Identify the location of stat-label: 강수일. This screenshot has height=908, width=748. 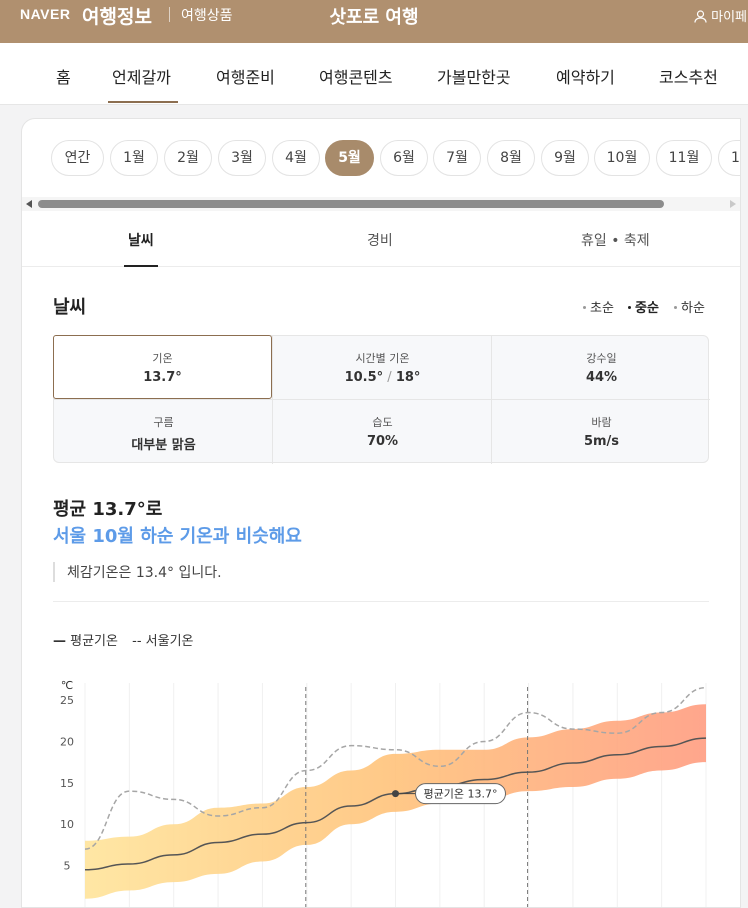
(601, 358).